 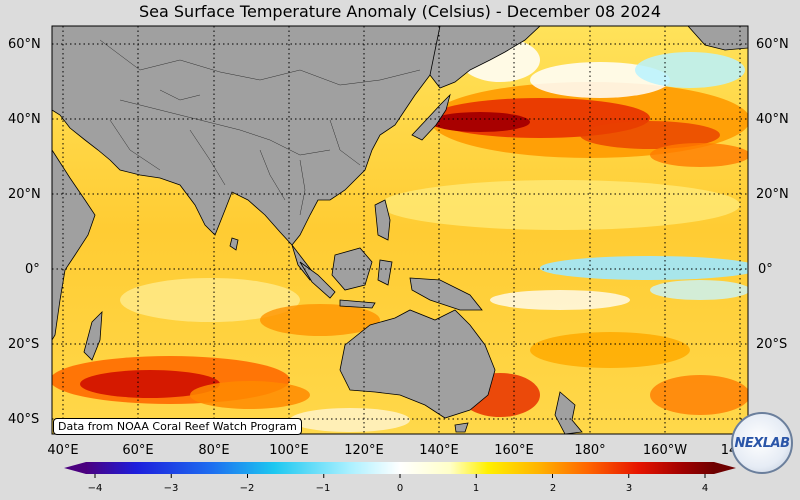 I want to click on sumatra-island, so click(x=317, y=280).